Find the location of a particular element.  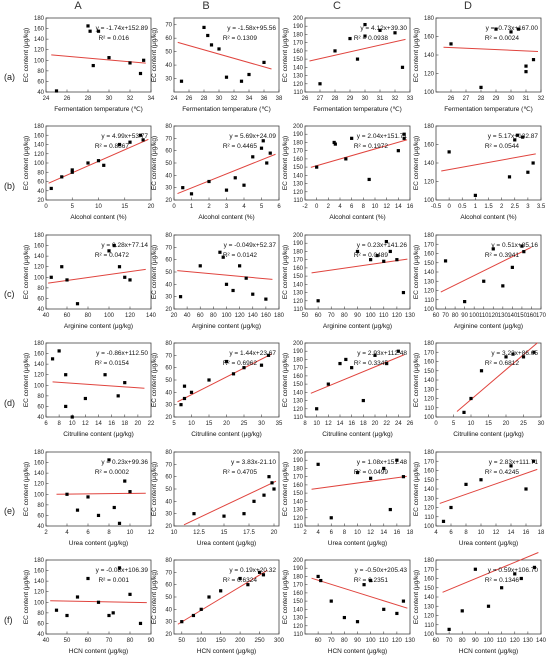

panel-e-b-xtick-label: 12.5 is located at coordinates (199, 533).